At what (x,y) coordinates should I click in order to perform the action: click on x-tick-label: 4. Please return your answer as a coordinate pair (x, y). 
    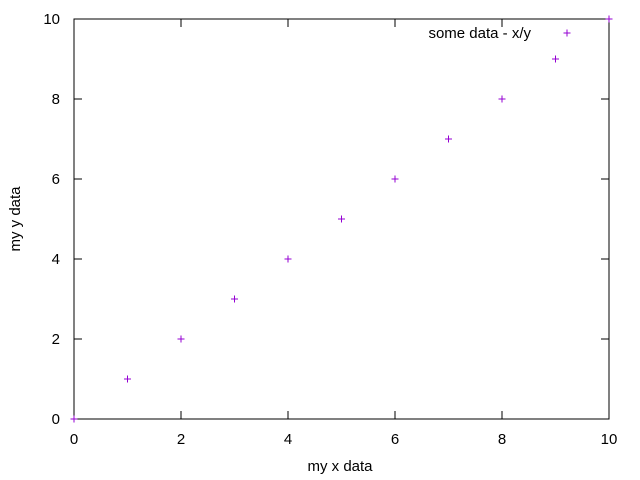
    Looking at the image, I should click on (288, 439).